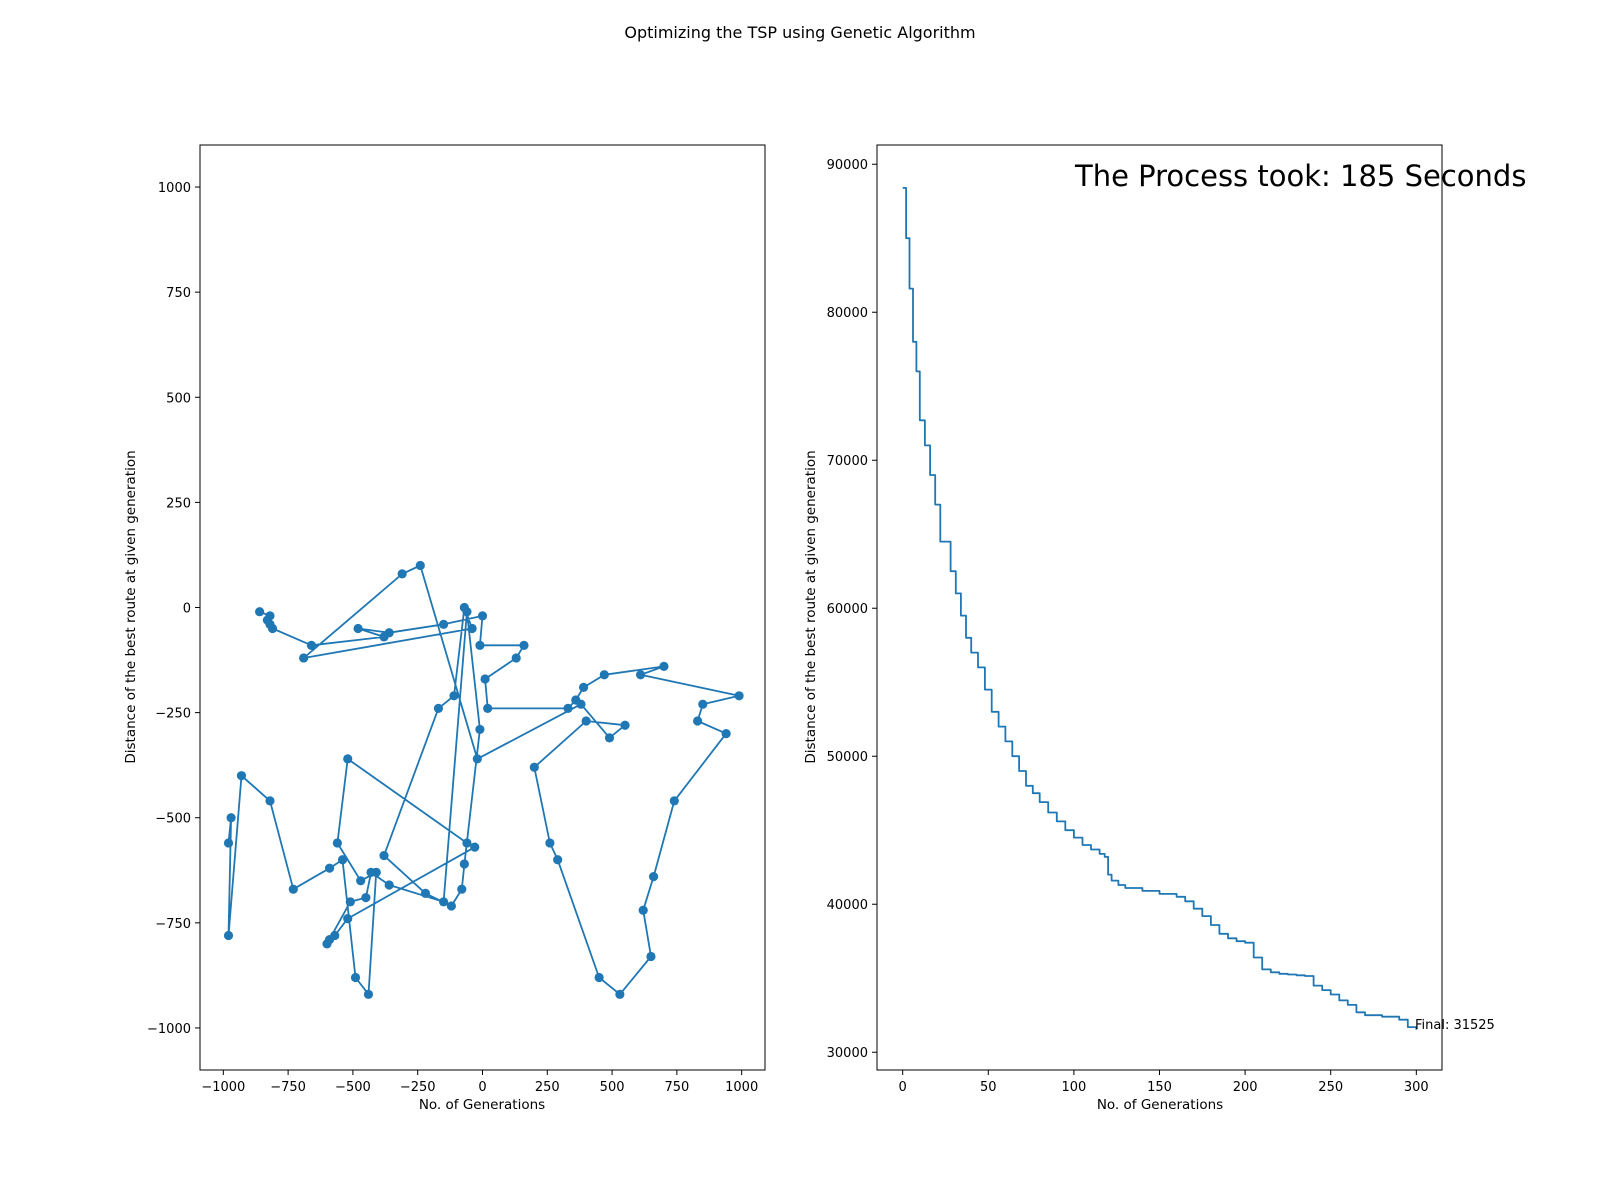 The image size is (1600, 1200). Describe the element at coordinates (187, 609) in the screenshot. I see `route-y-tick-label: 0` at that location.